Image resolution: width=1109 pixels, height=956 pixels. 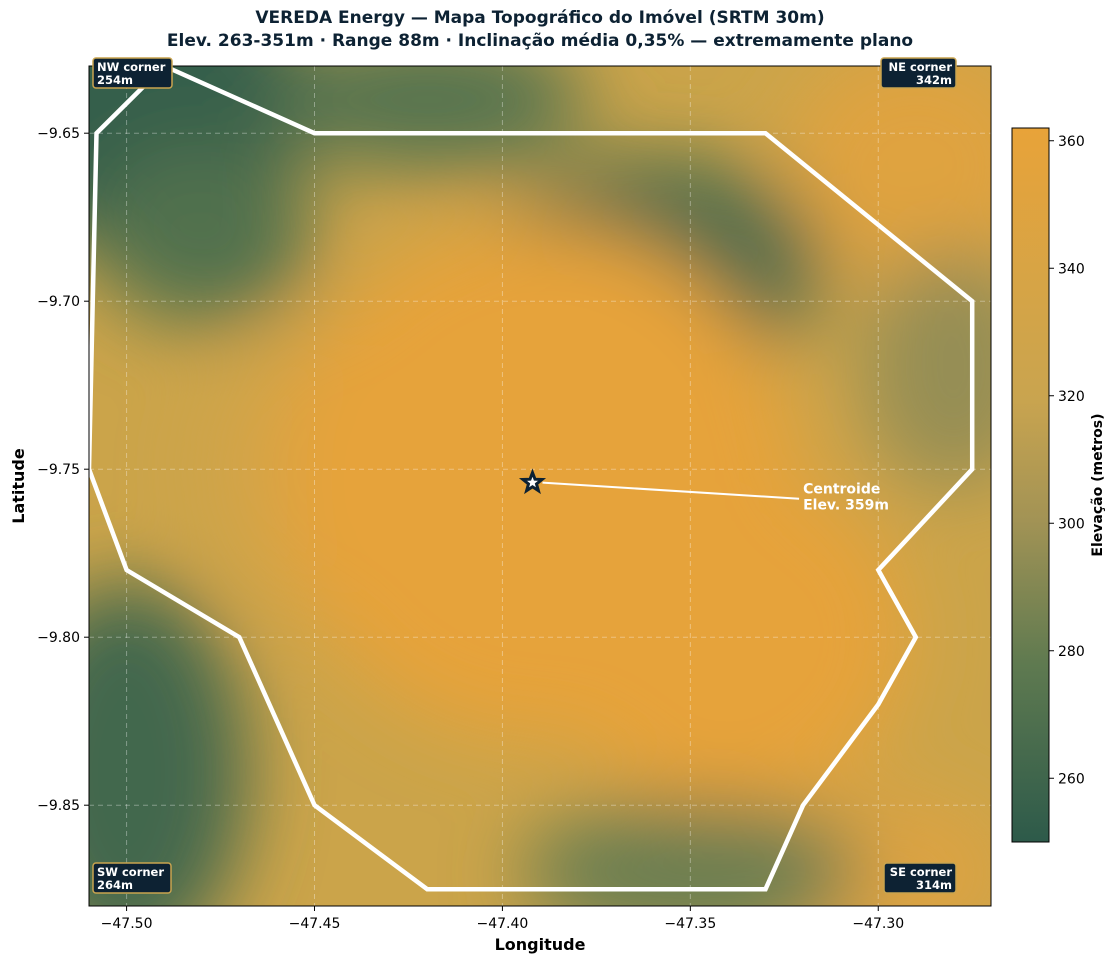 What do you see at coordinates (58, 134) in the screenshot?
I see `y-tick-label-0: −9.65` at bounding box center [58, 134].